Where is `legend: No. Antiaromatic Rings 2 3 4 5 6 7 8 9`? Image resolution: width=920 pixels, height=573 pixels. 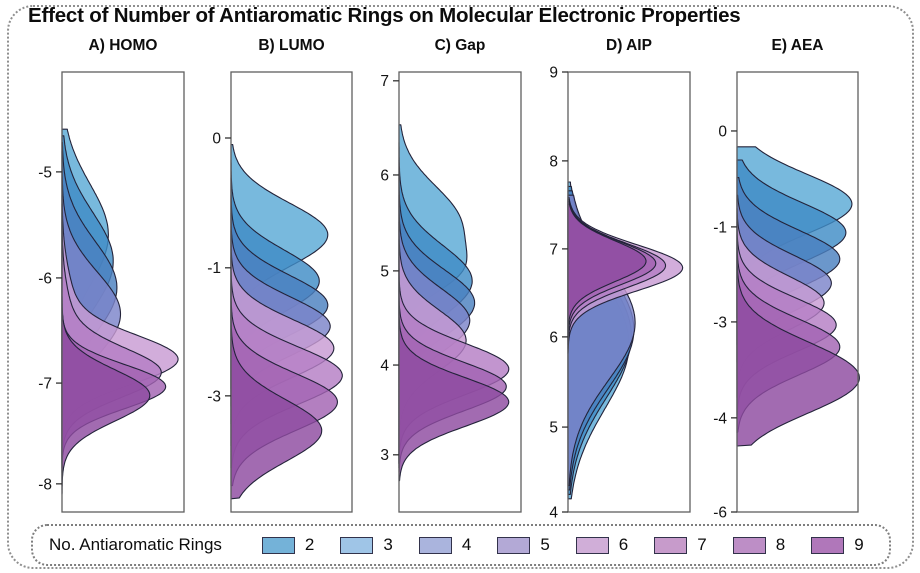 legend: No. Antiaromatic Rings 2 3 4 5 6 7 8 9 is located at coordinates (461, 545).